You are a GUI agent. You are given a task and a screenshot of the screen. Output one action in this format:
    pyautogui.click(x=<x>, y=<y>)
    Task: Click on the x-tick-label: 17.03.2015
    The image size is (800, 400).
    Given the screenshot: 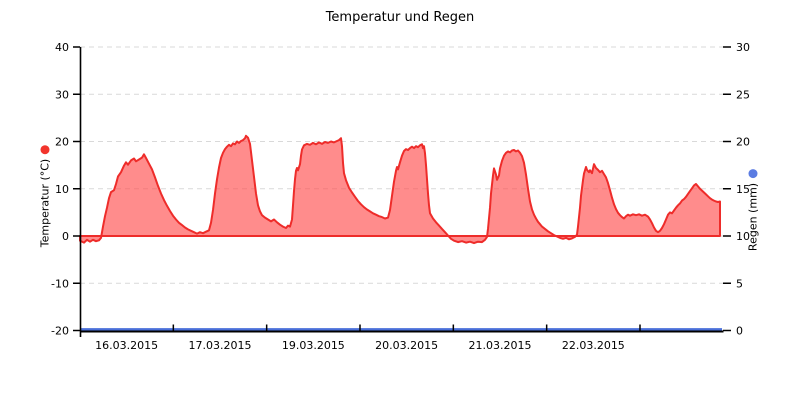 What is the action you would take?
    pyautogui.click(x=220, y=345)
    